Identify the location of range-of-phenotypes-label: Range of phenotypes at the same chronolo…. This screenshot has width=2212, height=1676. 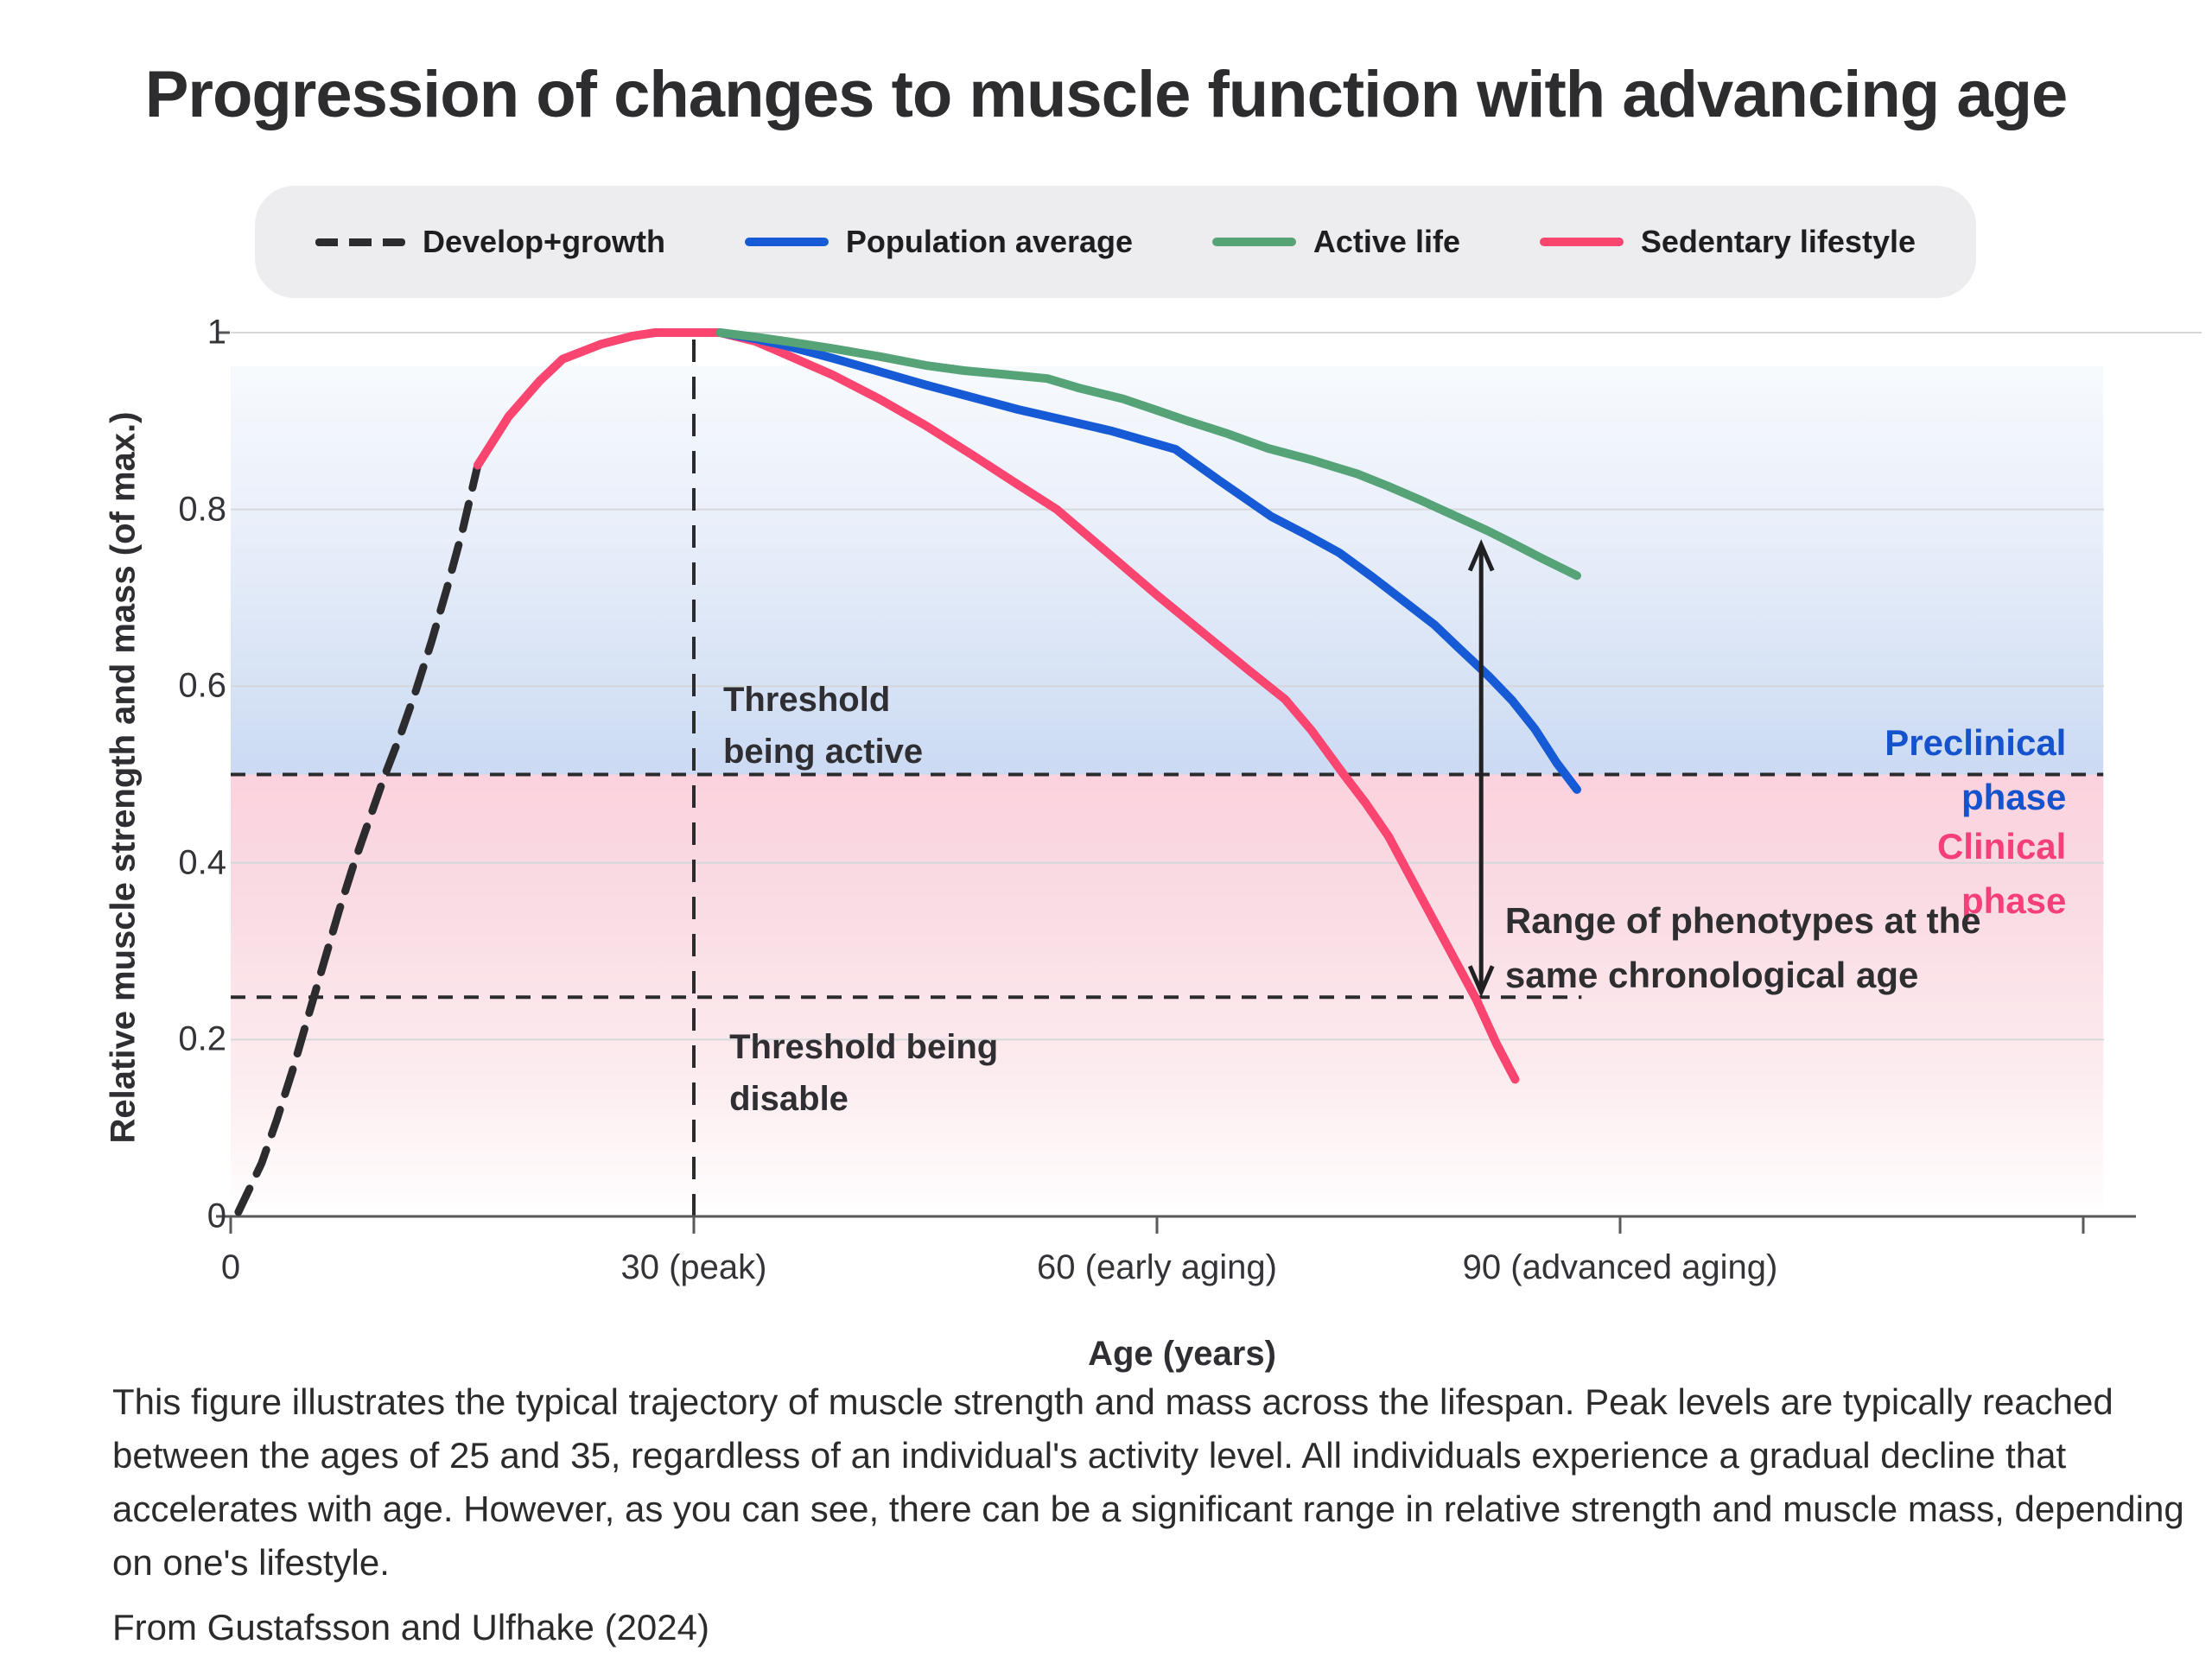
(1742, 947).